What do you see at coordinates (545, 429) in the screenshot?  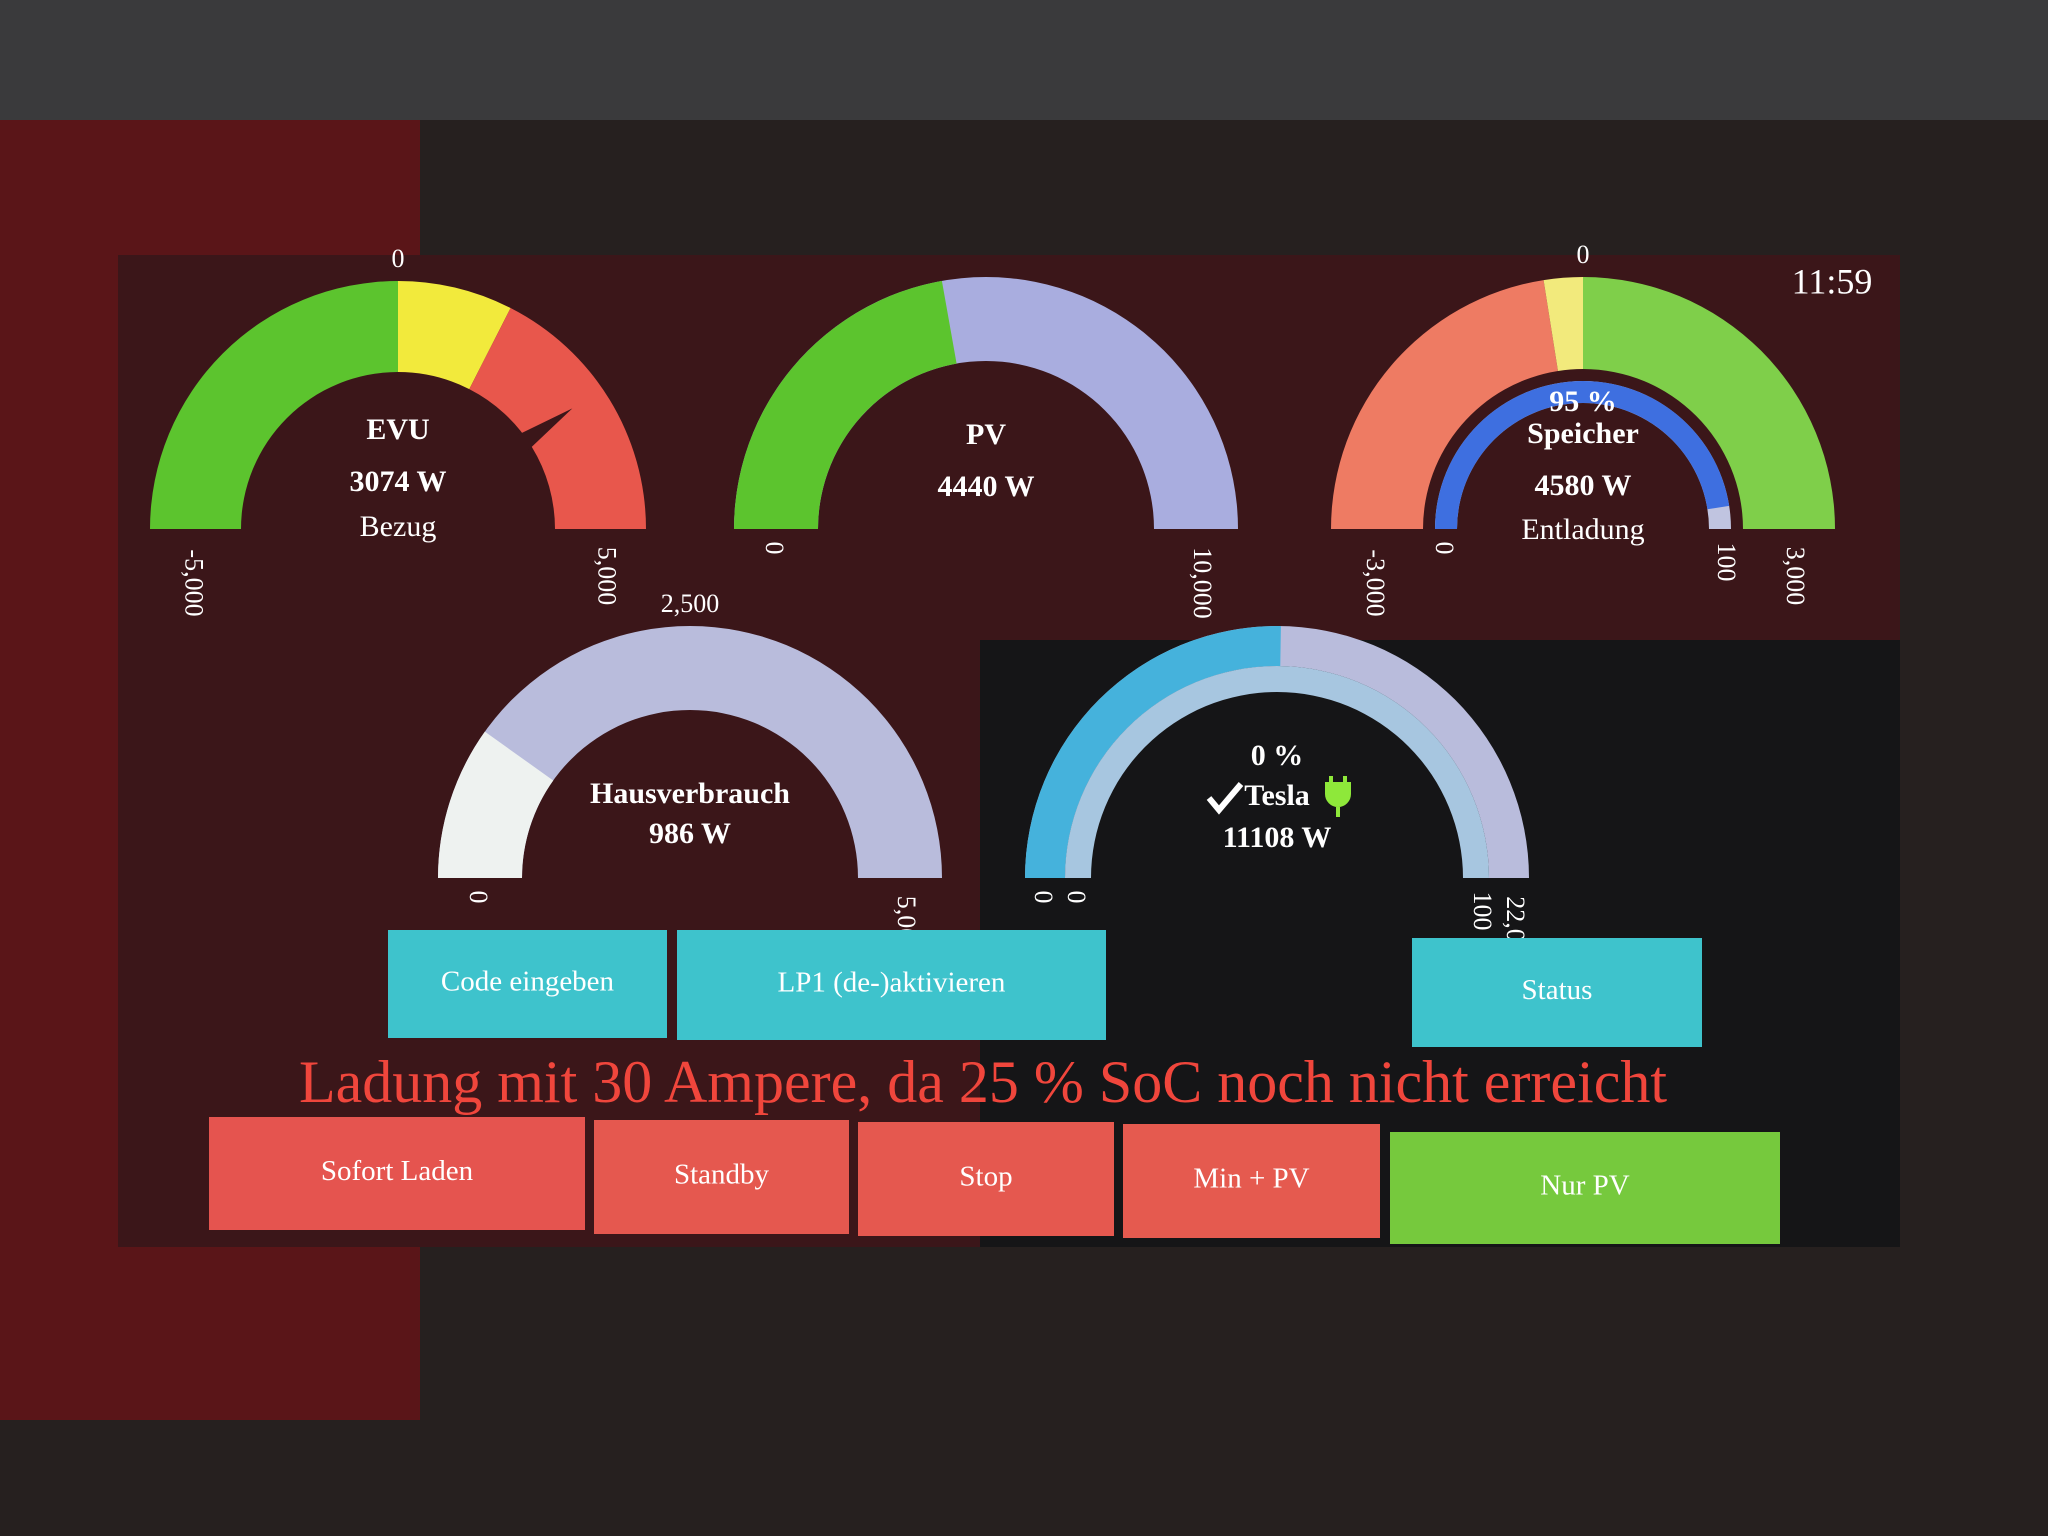 I see `gauge-pointer` at bounding box center [545, 429].